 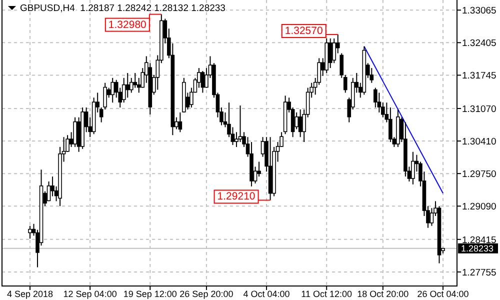 I want to click on y-tick-label: 1.31745, so click(x=479, y=76).